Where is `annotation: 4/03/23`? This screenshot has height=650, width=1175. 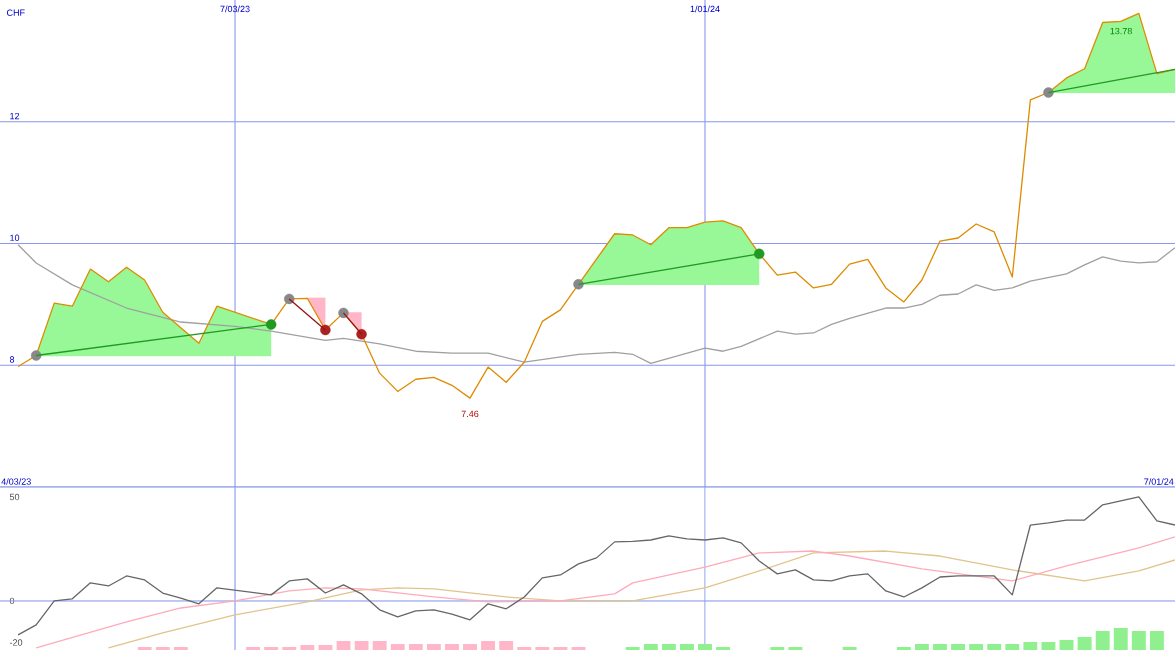
annotation: 4/03/23 is located at coordinates (16, 481).